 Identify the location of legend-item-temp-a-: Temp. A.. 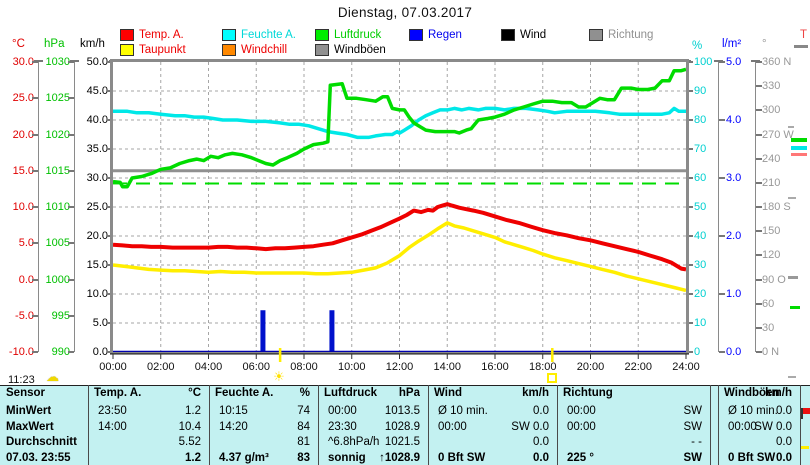
(152, 35).